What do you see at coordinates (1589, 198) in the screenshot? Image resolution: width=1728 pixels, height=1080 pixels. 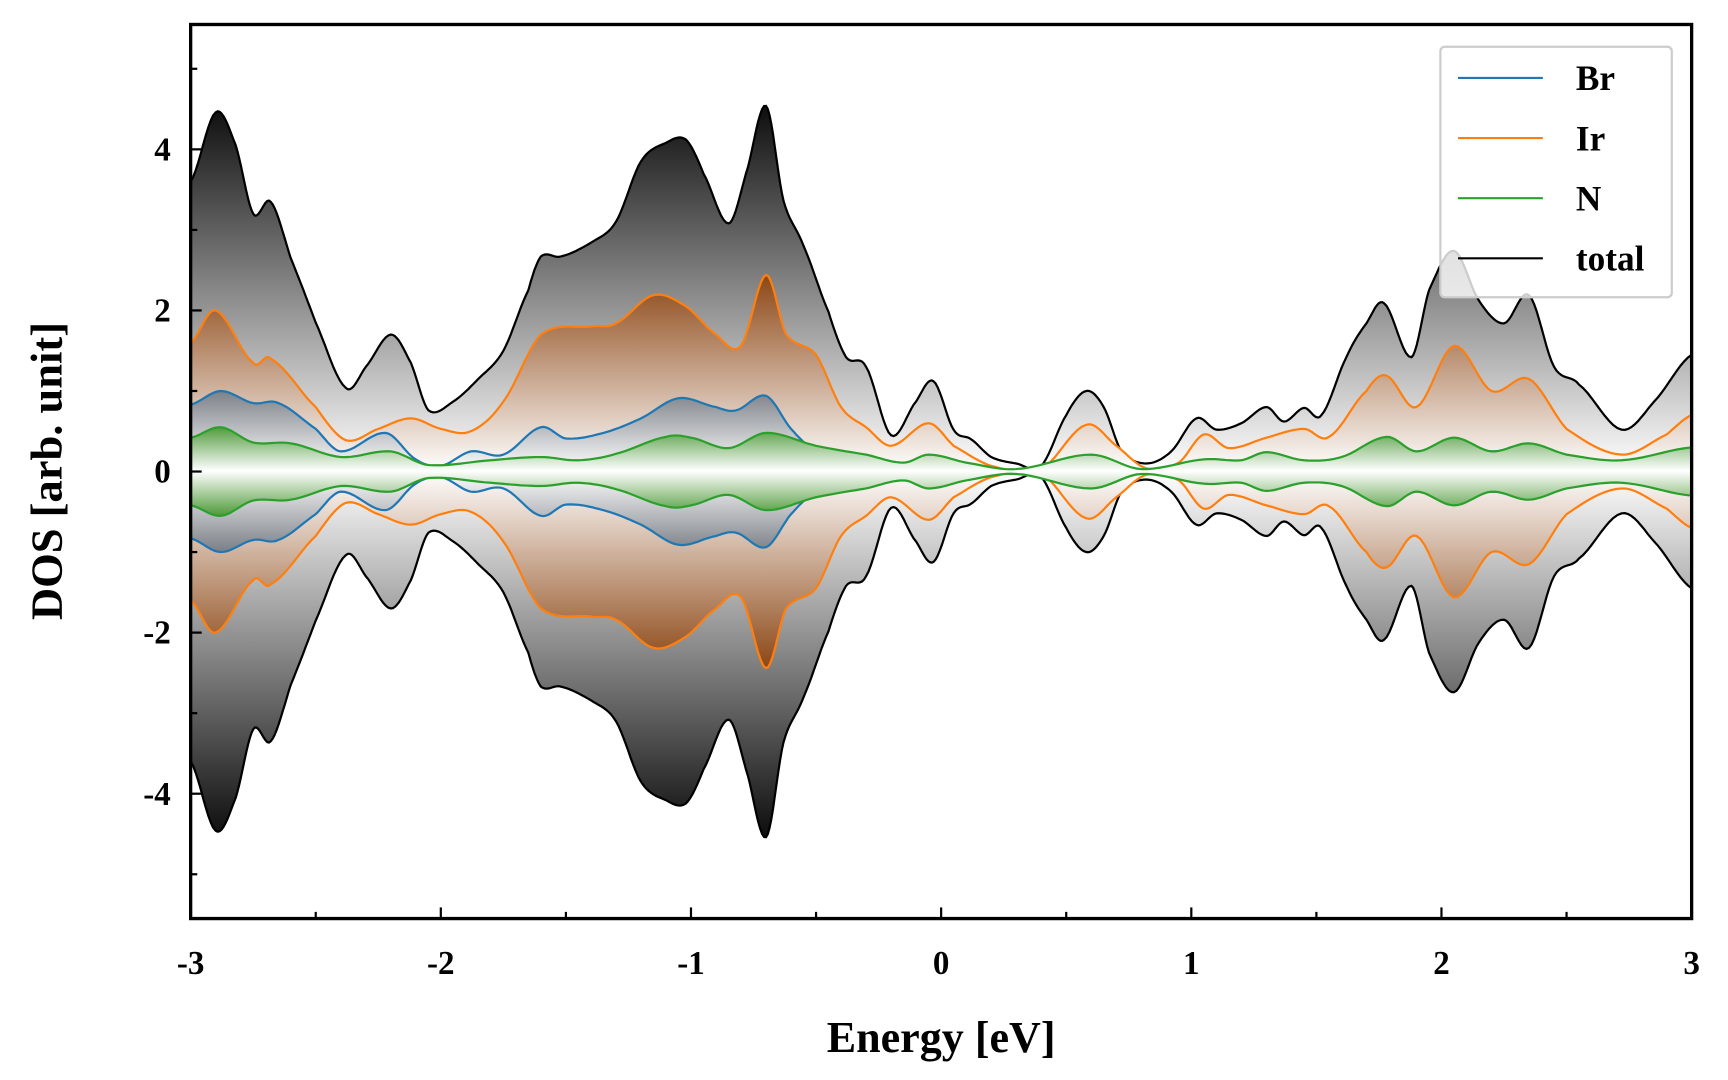 I see `legend-label-n: N` at bounding box center [1589, 198].